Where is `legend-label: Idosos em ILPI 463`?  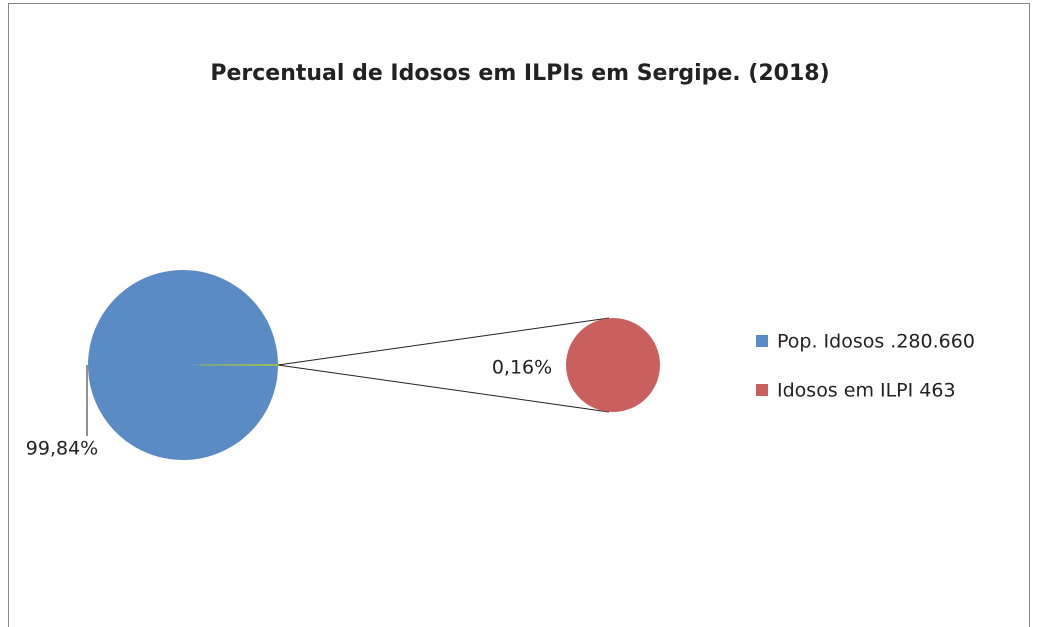
legend-label: Idosos em ILPI 463 is located at coordinates (866, 391).